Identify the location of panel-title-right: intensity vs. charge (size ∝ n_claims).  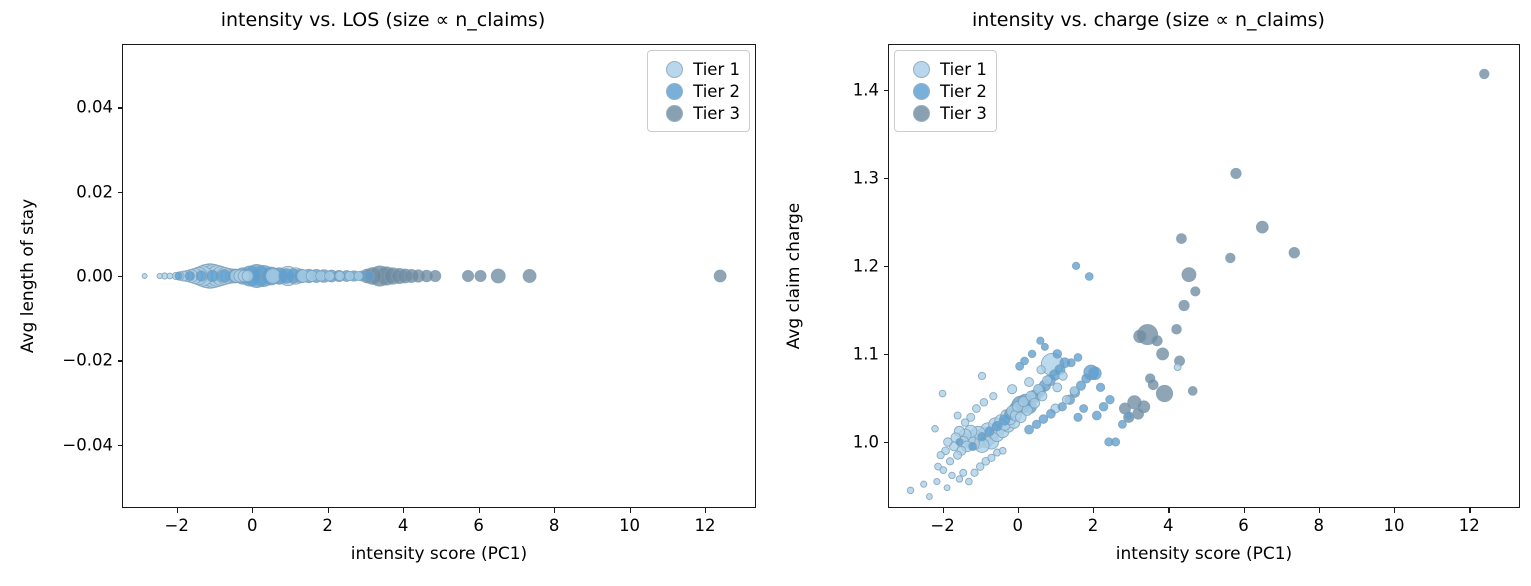
(1148, 20).